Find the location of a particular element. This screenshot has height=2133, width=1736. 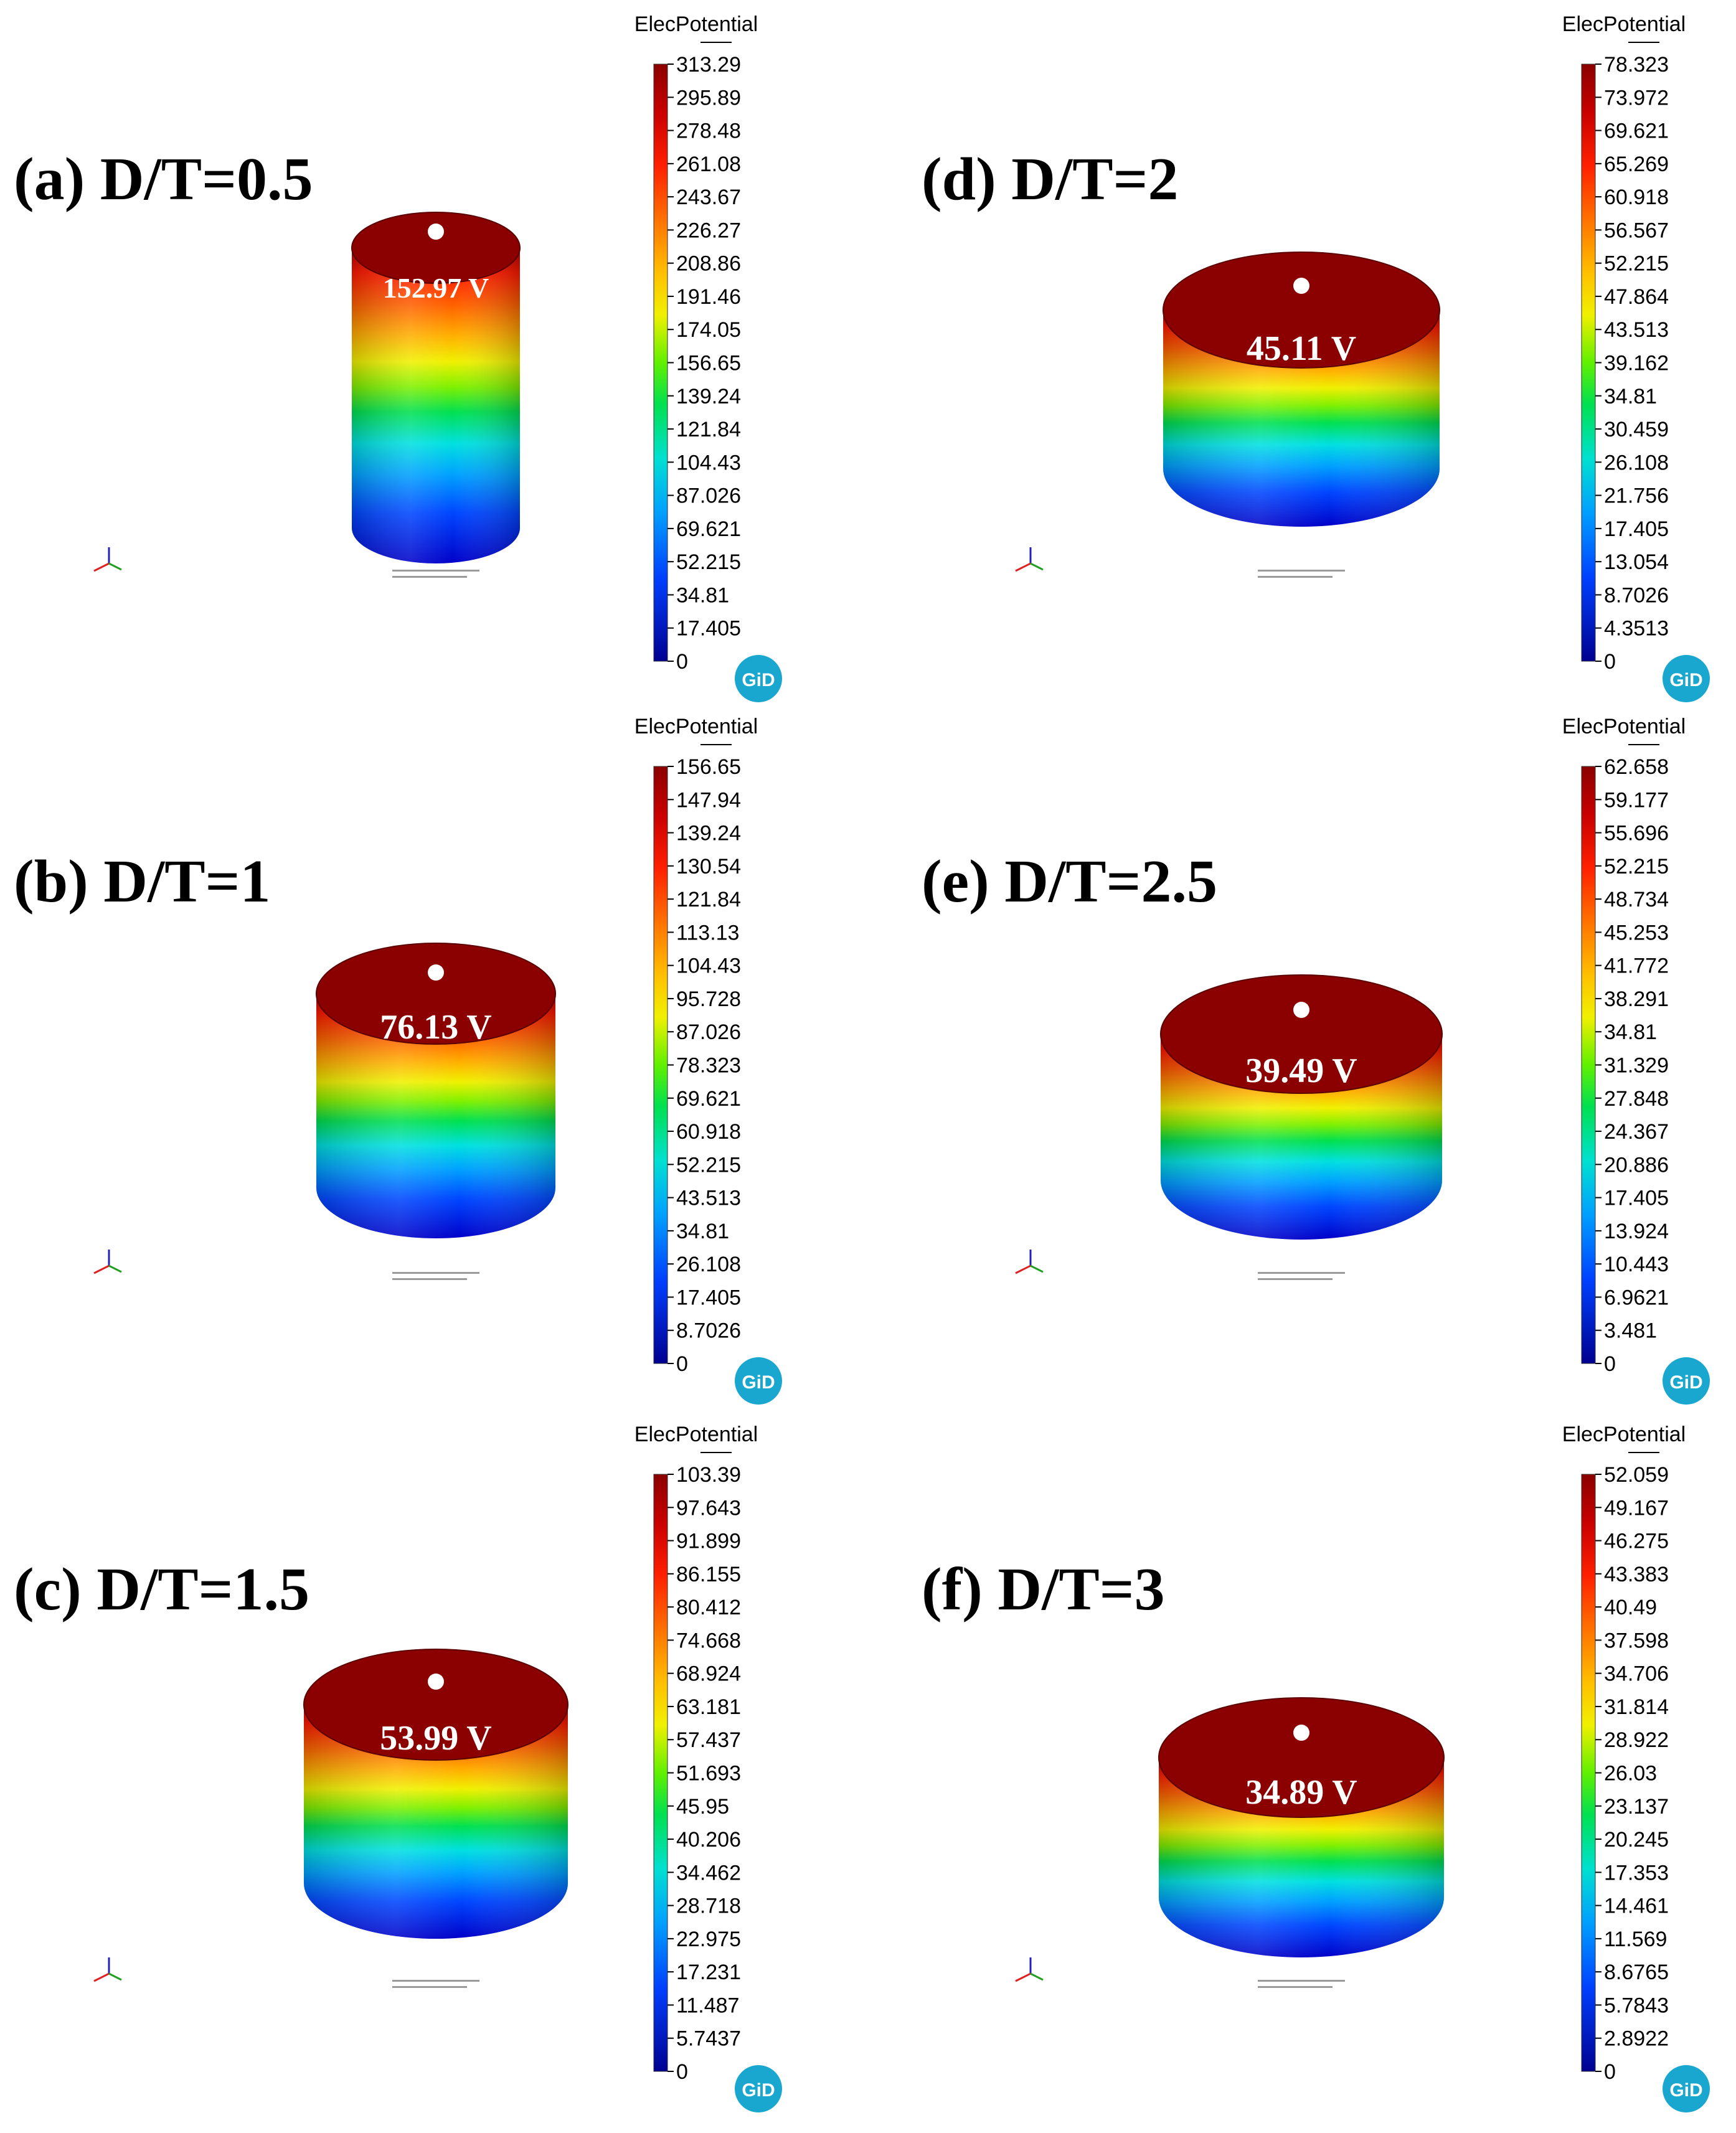

panel-label: (a) D/T=0.5 is located at coordinates (164, 179).